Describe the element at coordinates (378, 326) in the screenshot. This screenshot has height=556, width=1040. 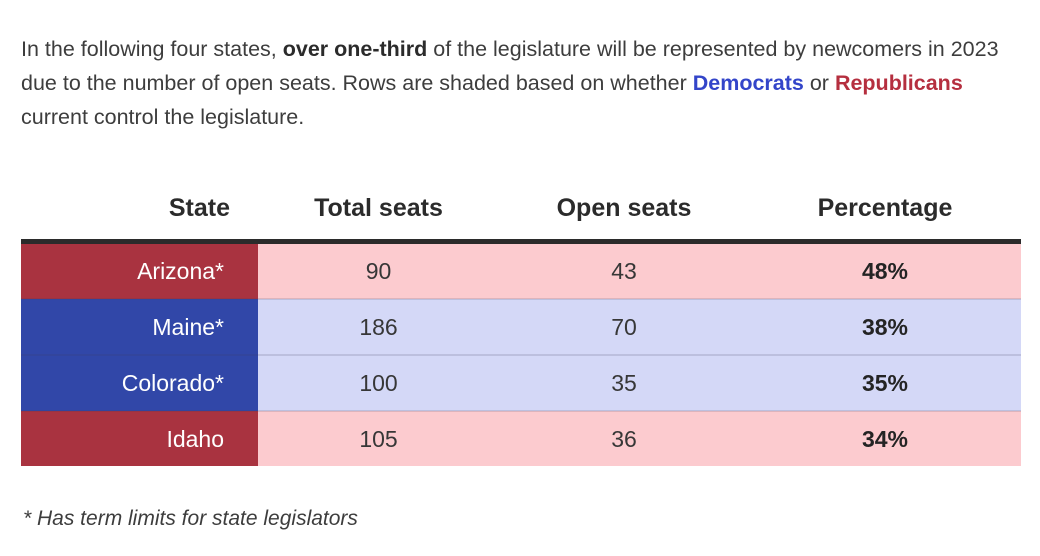
I see `total-seats-cell: 186` at that location.